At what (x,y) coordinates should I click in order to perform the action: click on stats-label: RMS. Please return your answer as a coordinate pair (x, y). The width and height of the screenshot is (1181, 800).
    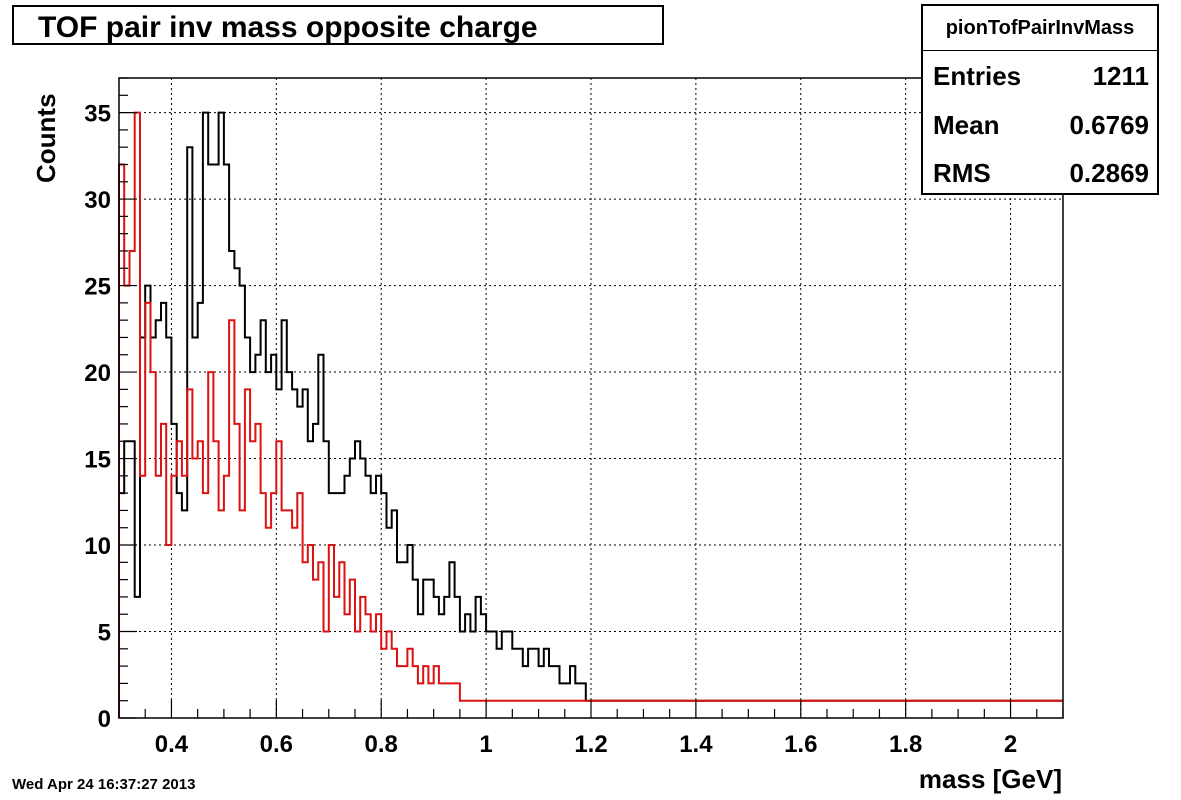
    Looking at the image, I should click on (962, 173).